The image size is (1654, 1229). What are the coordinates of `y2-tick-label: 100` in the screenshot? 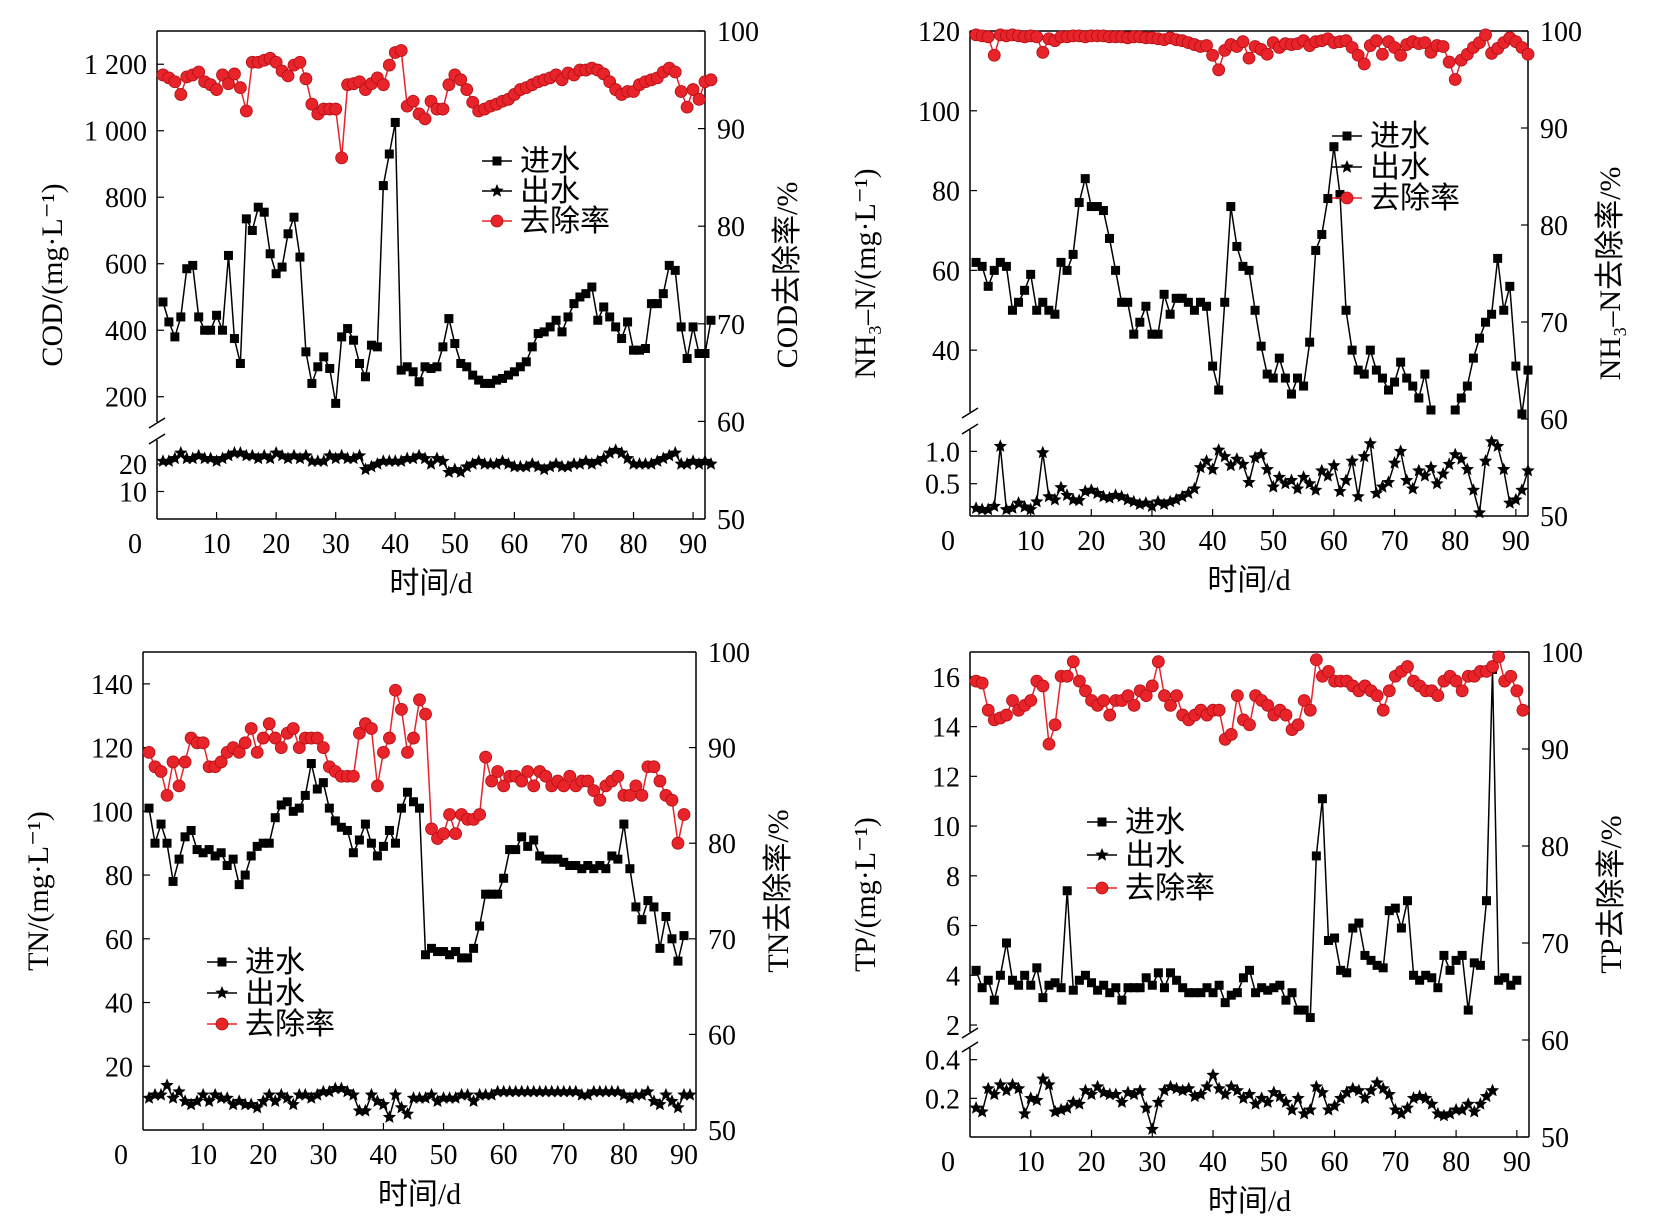 It's located at (1562, 653).